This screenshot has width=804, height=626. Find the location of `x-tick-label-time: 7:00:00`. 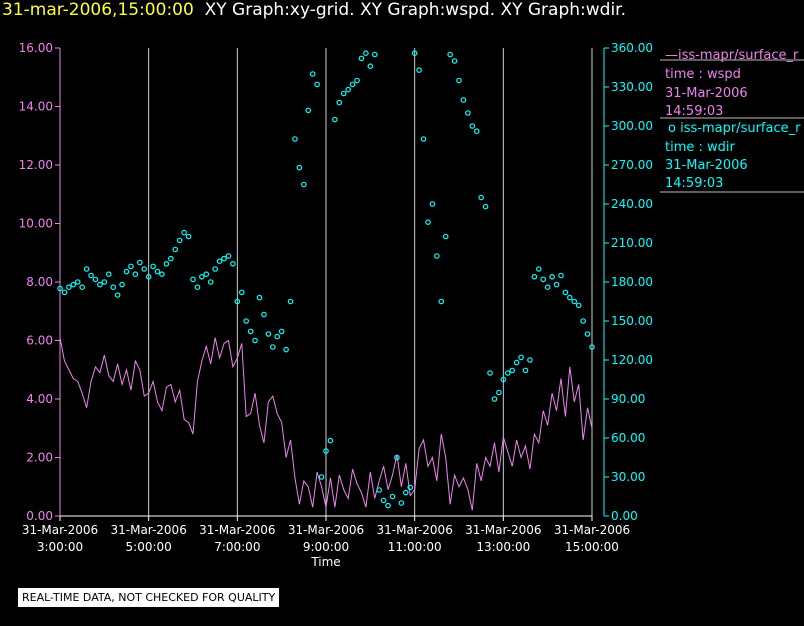

x-tick-label-time: 7:00:00 is located at coordinates (237, 547).